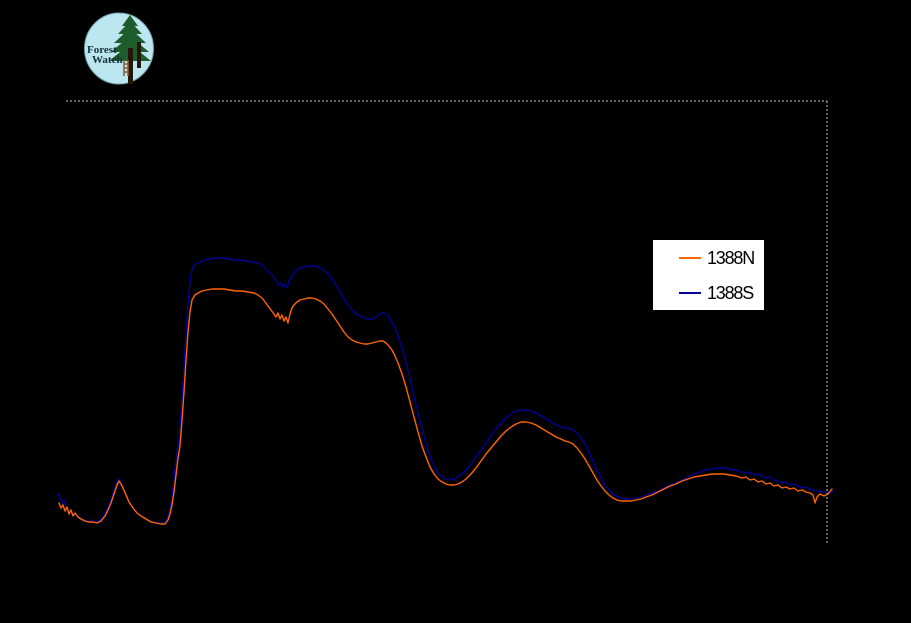 The height and width of the screenshot is (623, 911). I want to click on legend-label-1388N: 1388N, so click(731, 257).